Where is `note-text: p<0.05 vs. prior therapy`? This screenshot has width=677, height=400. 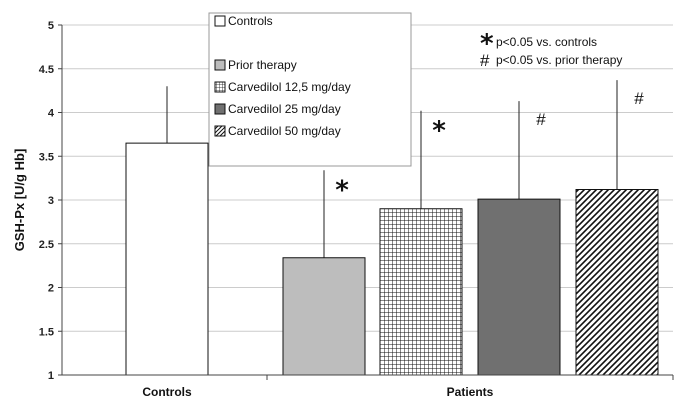
note-text: p<0.05 vs. prior therapy is located at coordinates (559, 60).